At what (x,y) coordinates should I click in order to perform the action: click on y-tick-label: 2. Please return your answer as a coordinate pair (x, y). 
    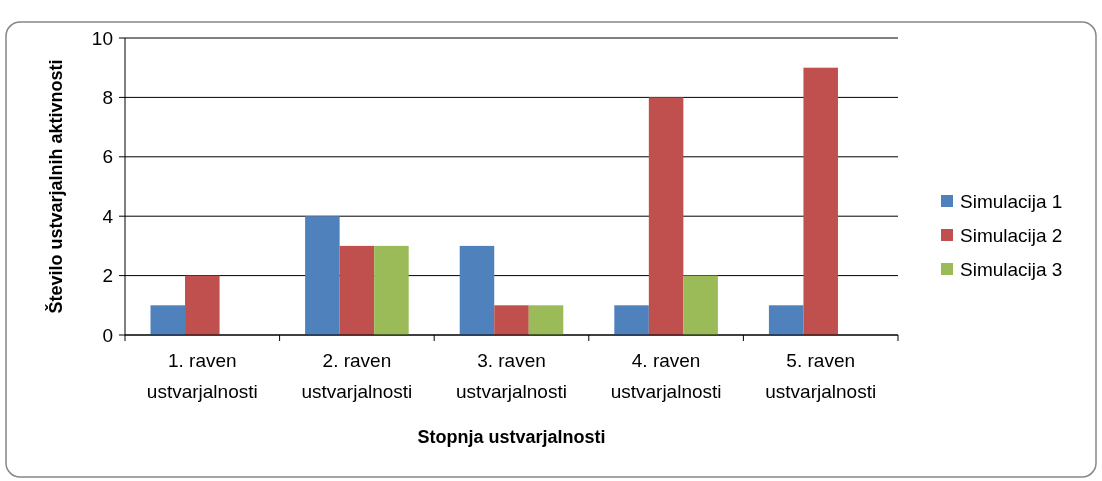
    Looking at the image, I should click on (107, 276).